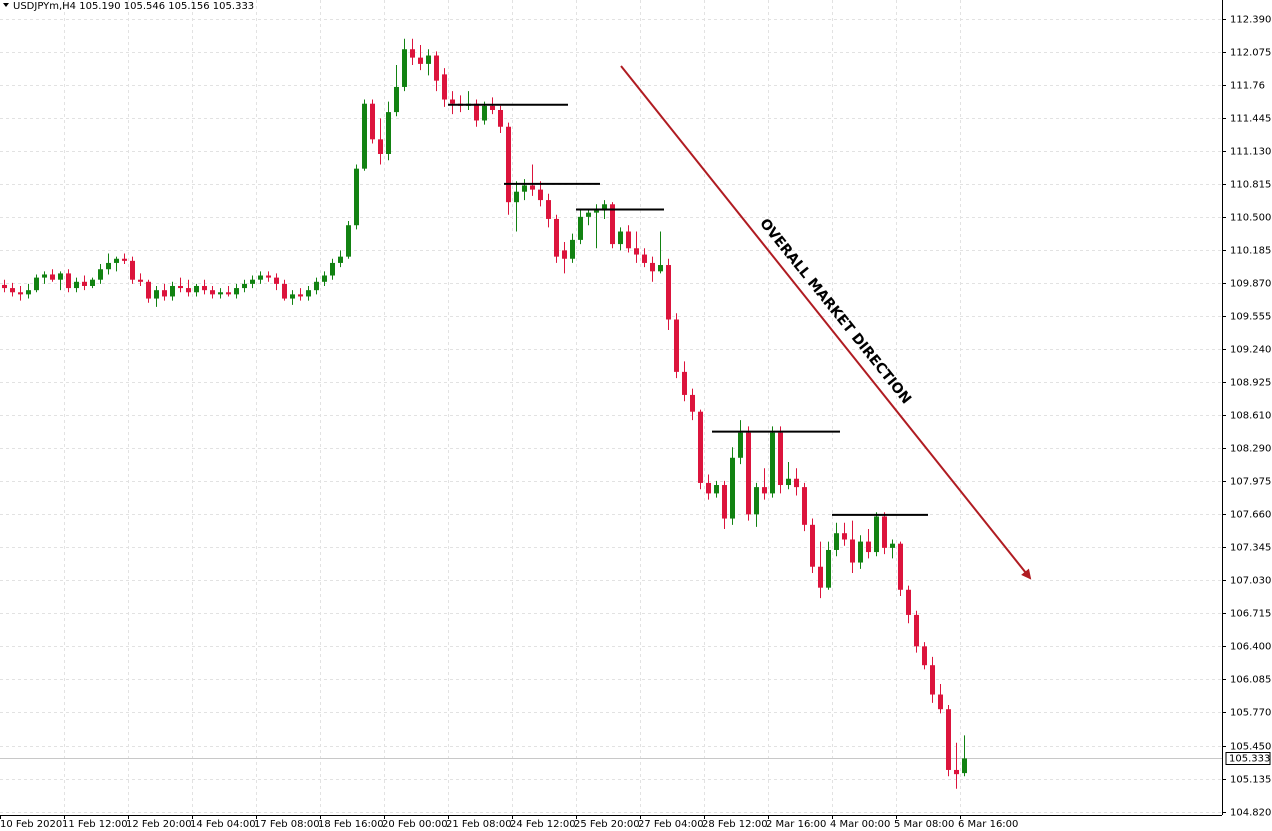  Describe the element at coordinates (1250, 813) in the screenshot. I see `y-tick-label: 104.820` at that location.